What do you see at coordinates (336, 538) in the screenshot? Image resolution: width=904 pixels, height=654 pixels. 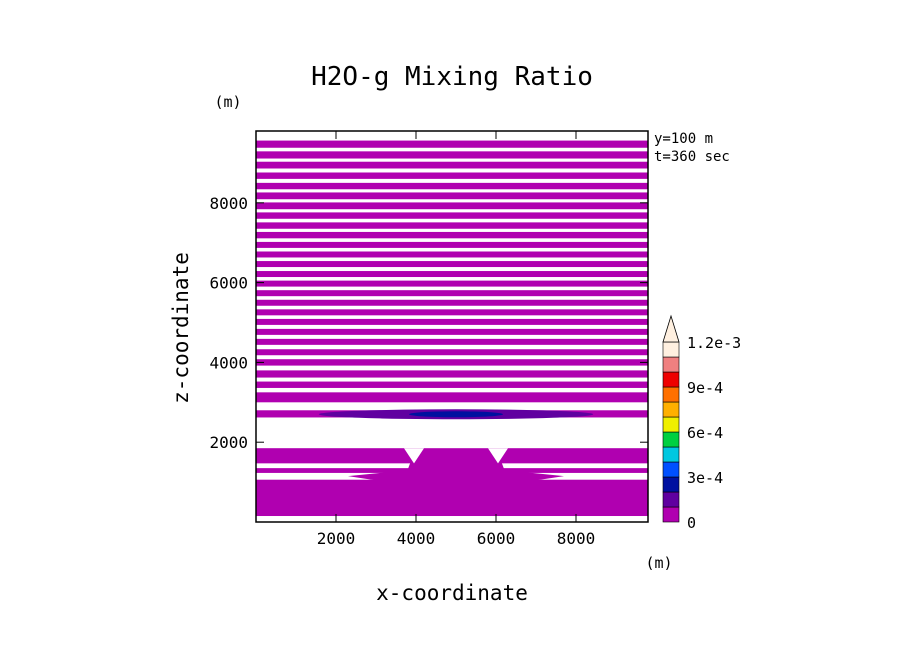 I see `x-tick-label: 2000` at bounding box center [336, 538].